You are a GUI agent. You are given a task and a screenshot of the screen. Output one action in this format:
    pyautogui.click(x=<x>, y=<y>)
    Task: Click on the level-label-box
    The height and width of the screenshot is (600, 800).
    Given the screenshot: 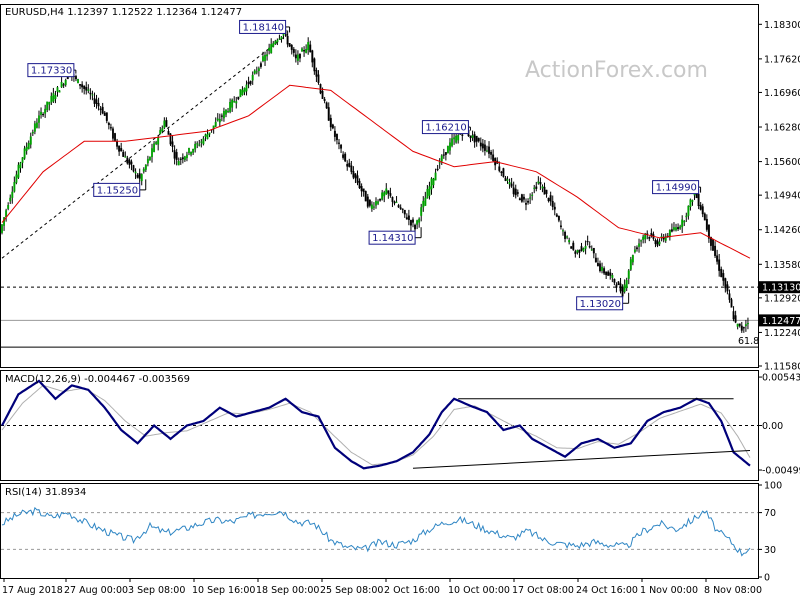 What is the action you would take?
    pyautogui.click(x=779, y=287)
    